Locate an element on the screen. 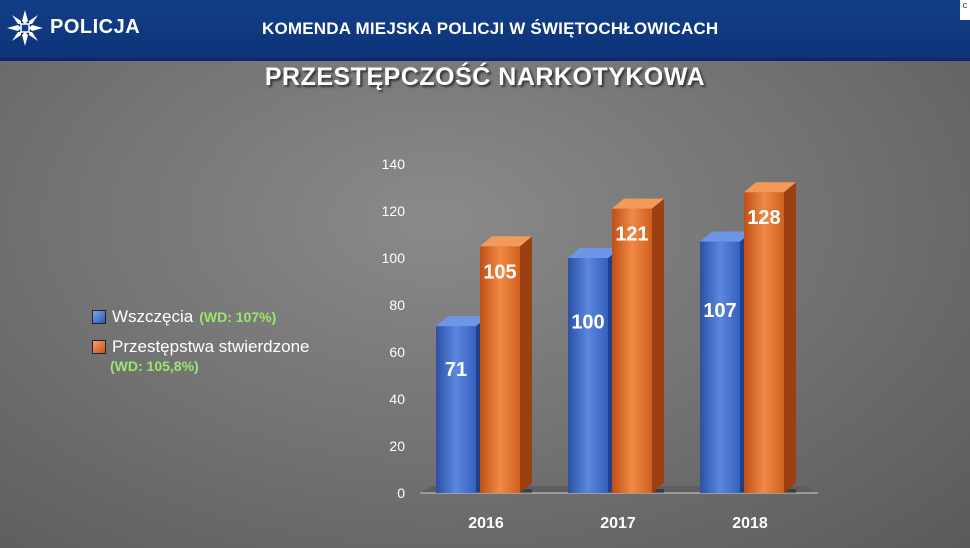 This screenshot has height=548, width=970. legend-label: Przestępstwa stwierdzone is located at coordinates (211, 346).